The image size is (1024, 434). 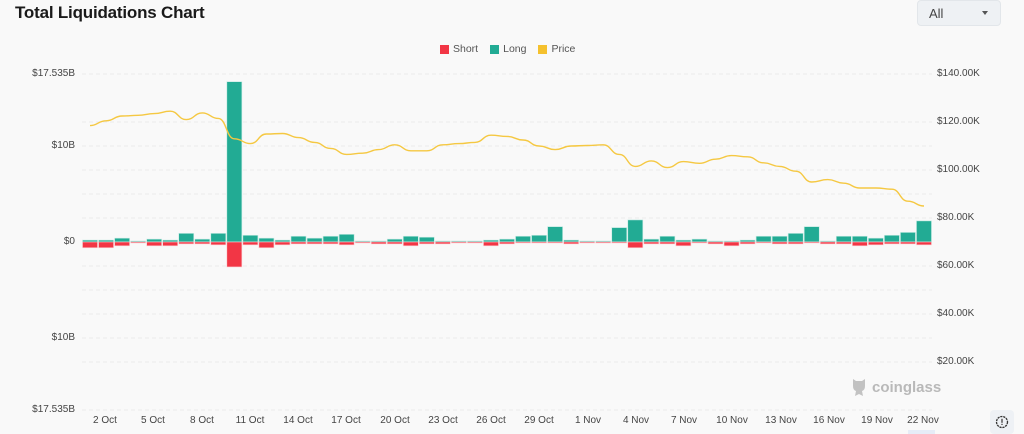 What do you see at coordinates (956, 217) in the screenshot?
I see `right-axis-label: $80.00K` at bounding box center [956, 217].